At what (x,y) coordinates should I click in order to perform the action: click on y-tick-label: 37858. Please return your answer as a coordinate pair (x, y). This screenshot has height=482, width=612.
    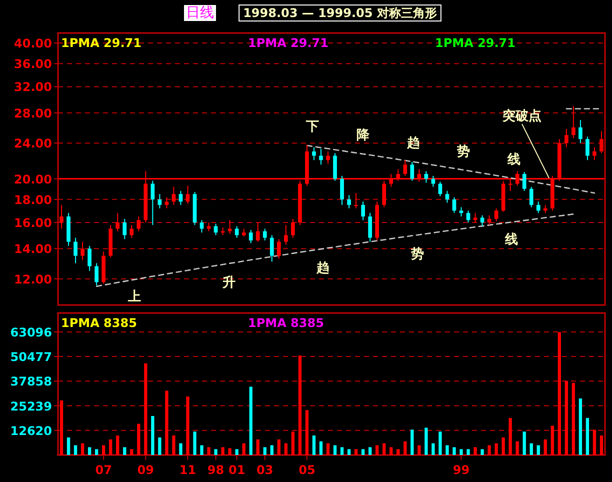
    Looking at the image, I should click on (31, 381).